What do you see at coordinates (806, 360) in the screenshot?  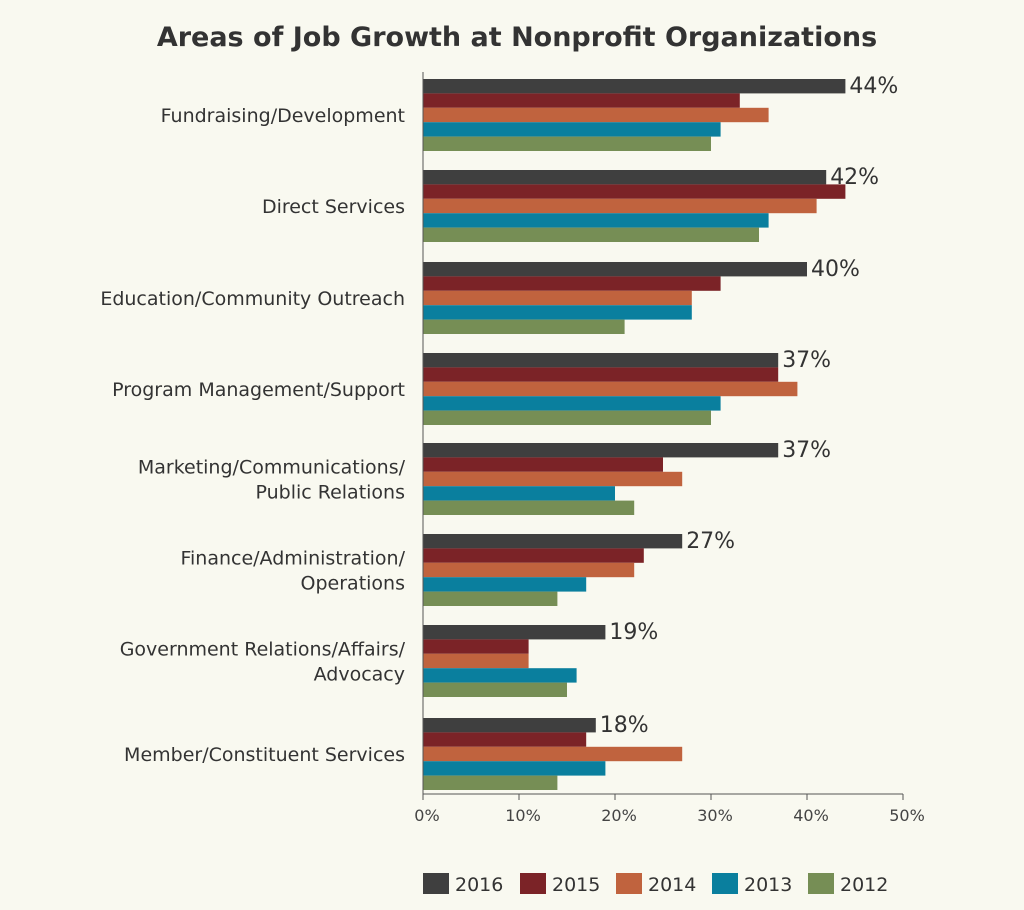 I see `data-label-3: 37%` at bounding box center [806, 360].